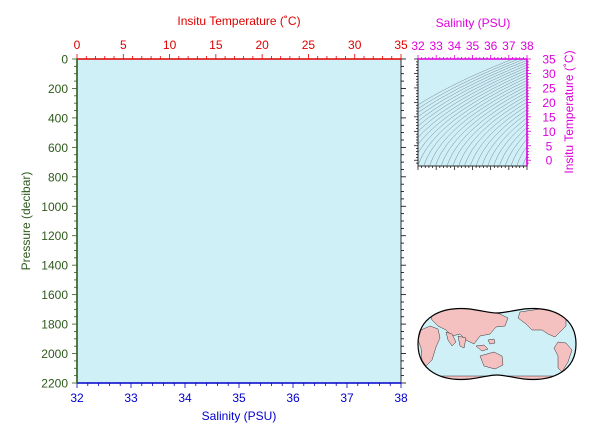 Image resolution: width=595 pixels, height=441 pixels. What do you see at coordinates (403, 221) in the screenshot?
I see `right-frame-ticks` at bounding box center [403, 221].